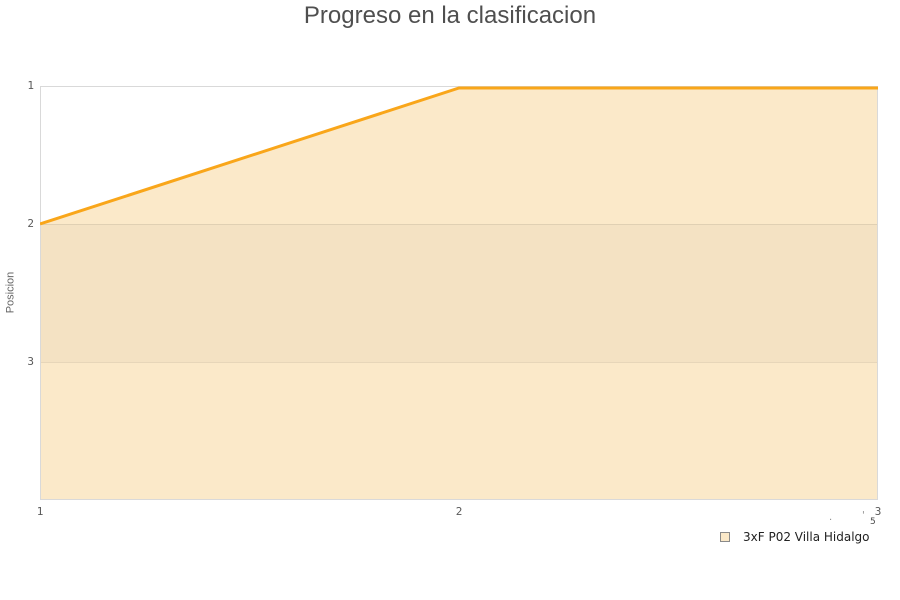 The width and height of the screenshot is (900, 600). I want to click on legend-series-label: 3xF P02 Villa Hidalgo, so click(806, 537).